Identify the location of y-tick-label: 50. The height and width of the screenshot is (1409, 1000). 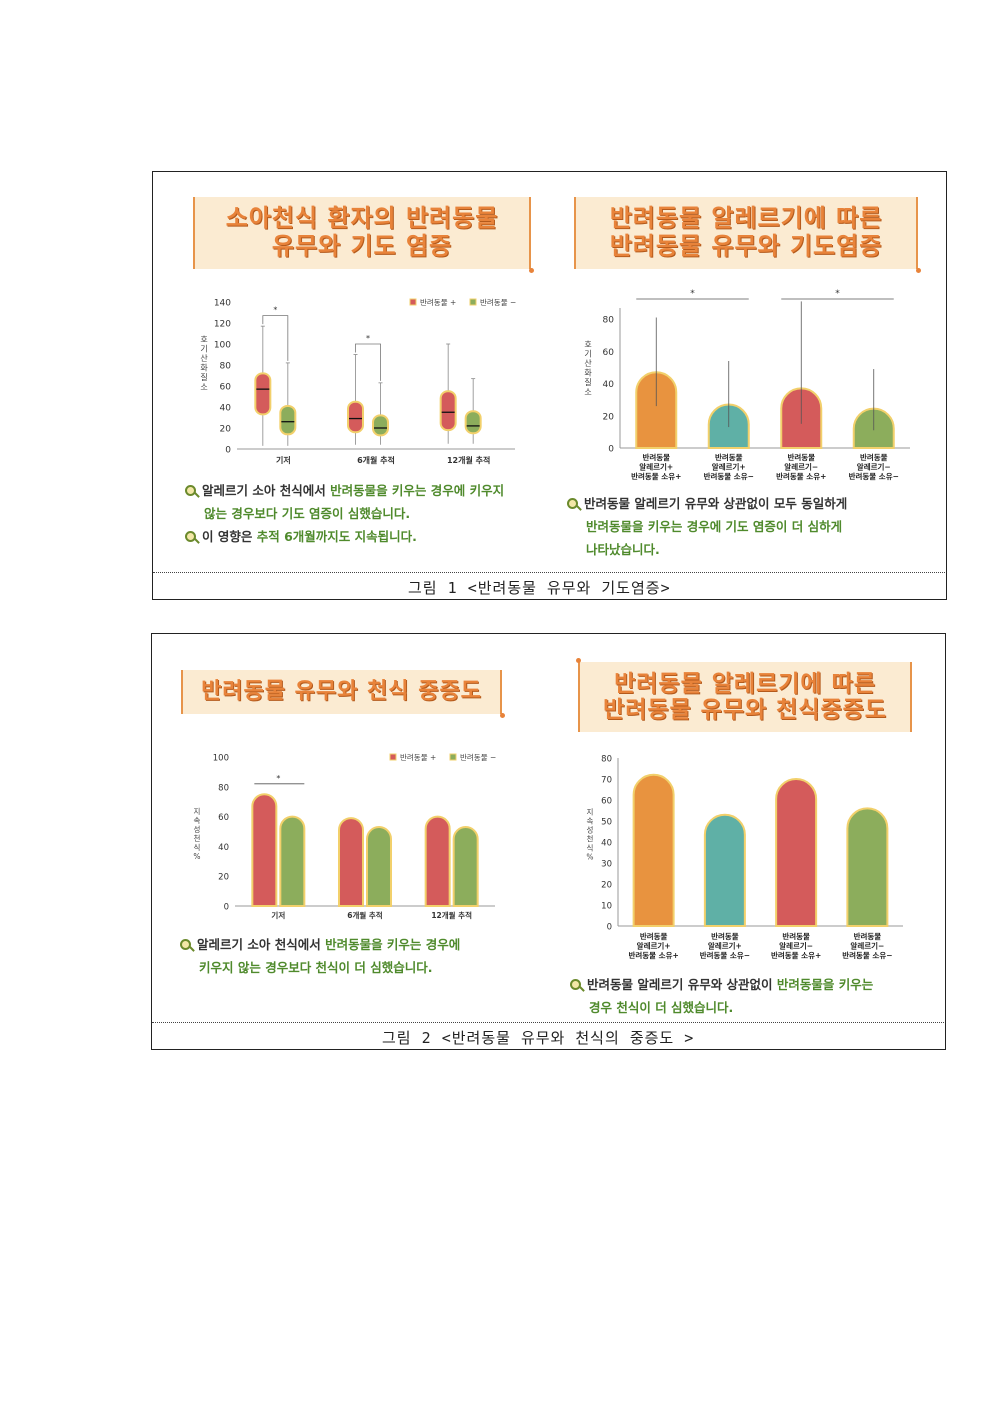
(606, 823).